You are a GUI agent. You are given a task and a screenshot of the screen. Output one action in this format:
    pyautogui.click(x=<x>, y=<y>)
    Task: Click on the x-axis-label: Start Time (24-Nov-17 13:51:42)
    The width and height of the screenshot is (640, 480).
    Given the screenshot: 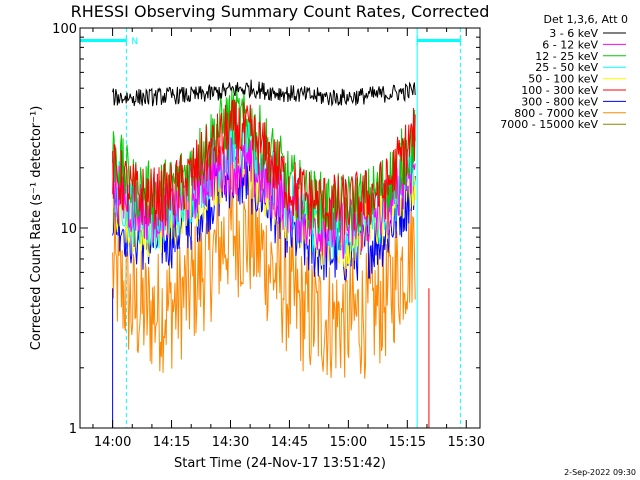 What is the action you would take?
    pyautogui.click(x=280, y=463)
    